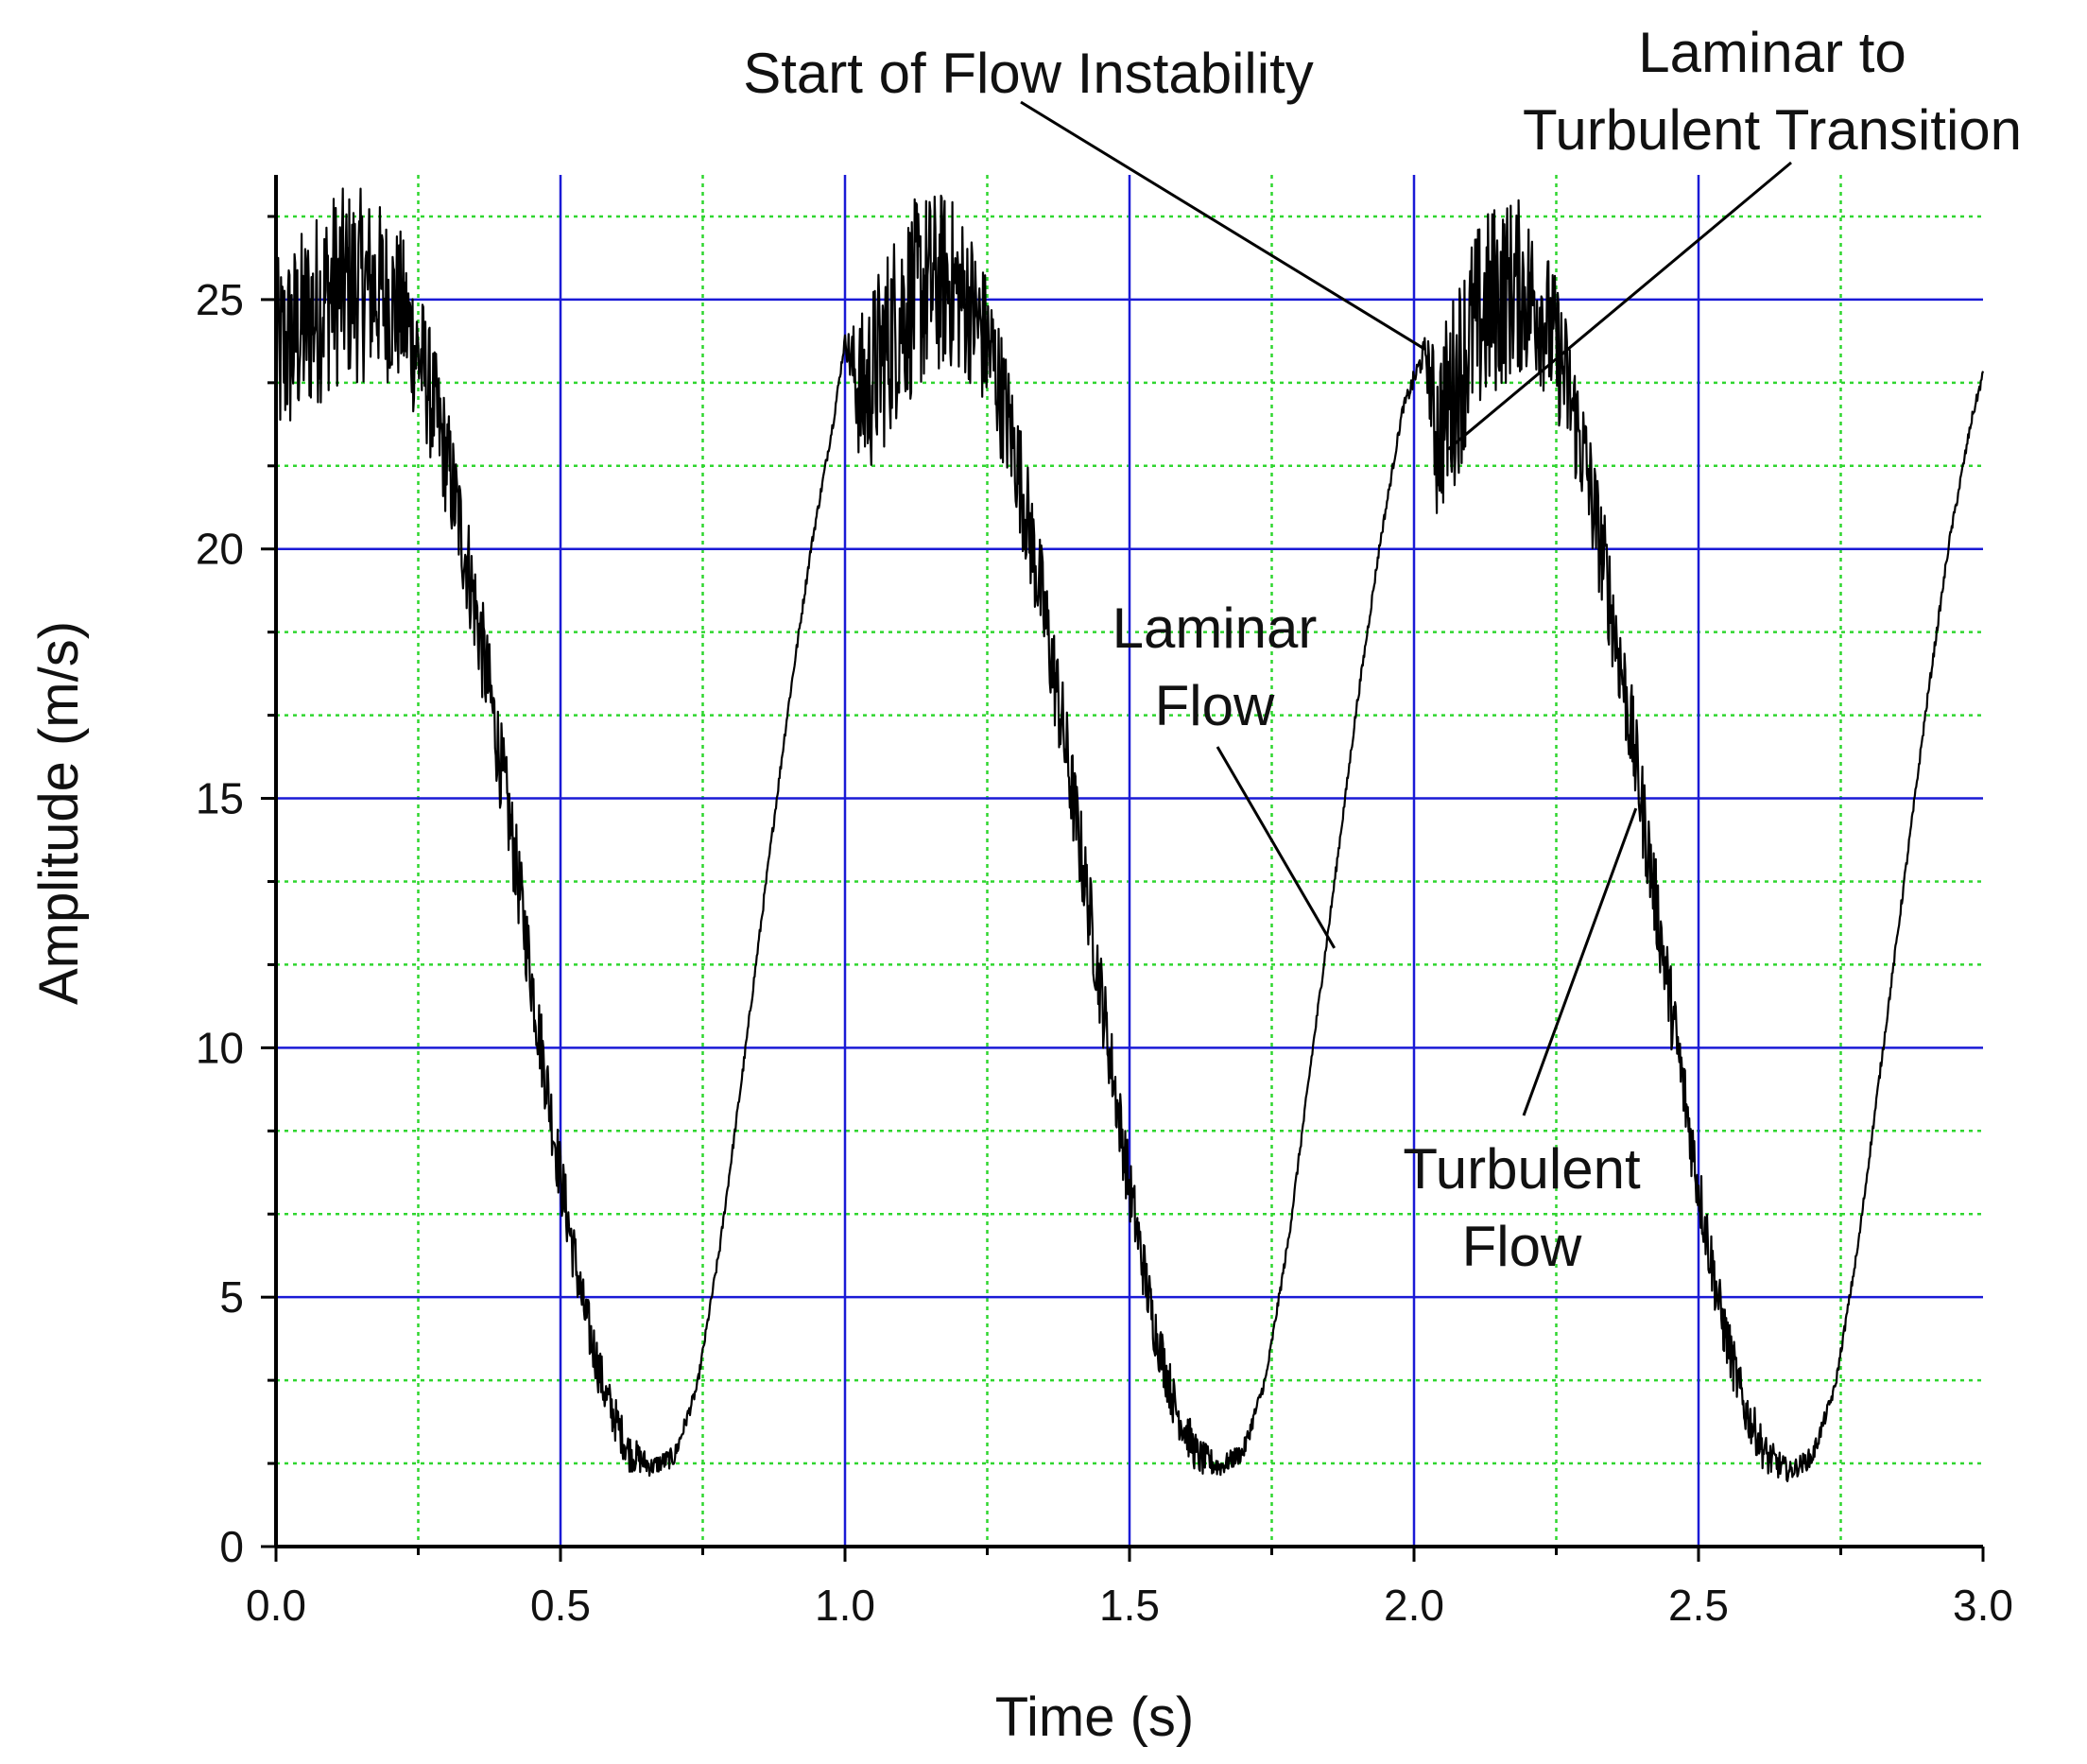  What do you see at coordinates (276, 1605) in the screenshot?
I see `x-tick-label: 0.0` at bounding box center [276, 1605].